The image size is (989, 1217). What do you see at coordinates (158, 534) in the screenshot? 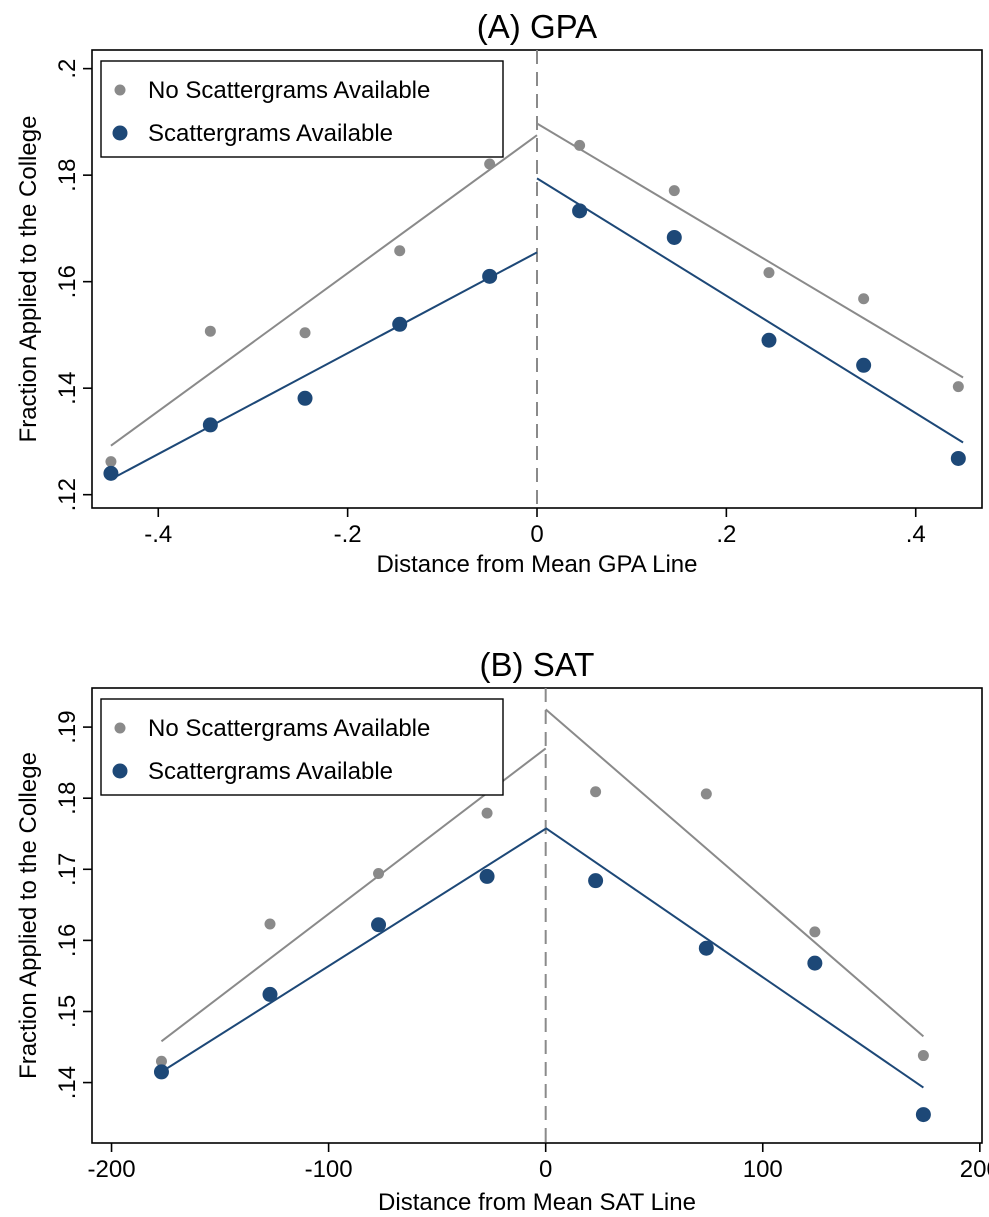
I see `x-tick-label: -.4` at bounding box center [158, 534].